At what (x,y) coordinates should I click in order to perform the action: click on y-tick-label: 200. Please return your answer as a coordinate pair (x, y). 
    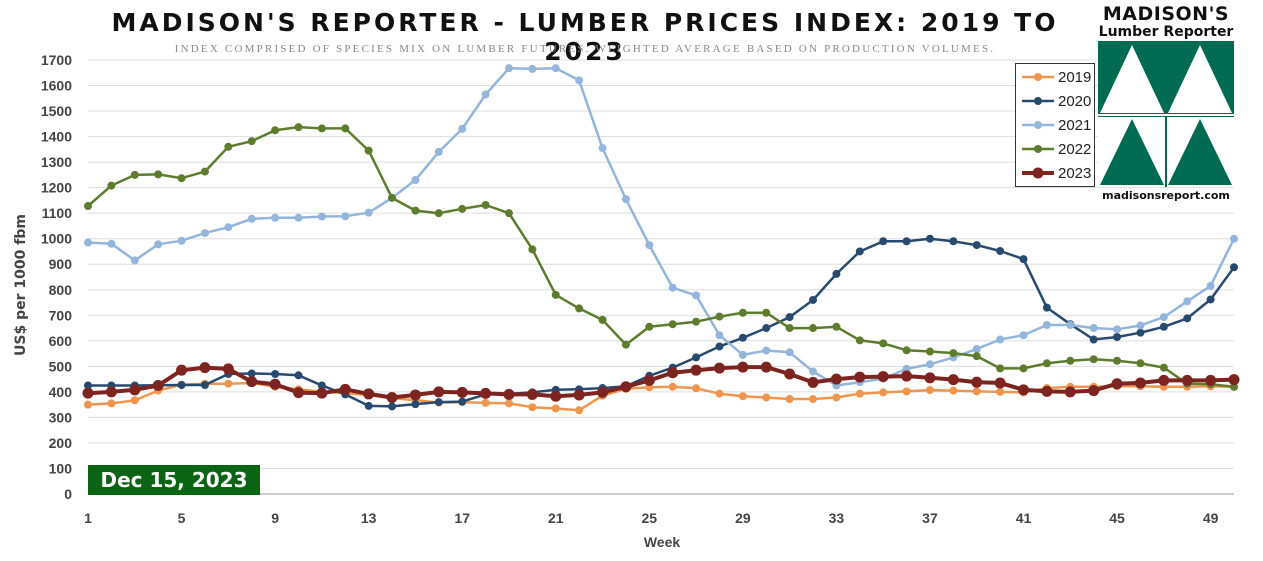
    Looking at the image, I should click on (61, 443).